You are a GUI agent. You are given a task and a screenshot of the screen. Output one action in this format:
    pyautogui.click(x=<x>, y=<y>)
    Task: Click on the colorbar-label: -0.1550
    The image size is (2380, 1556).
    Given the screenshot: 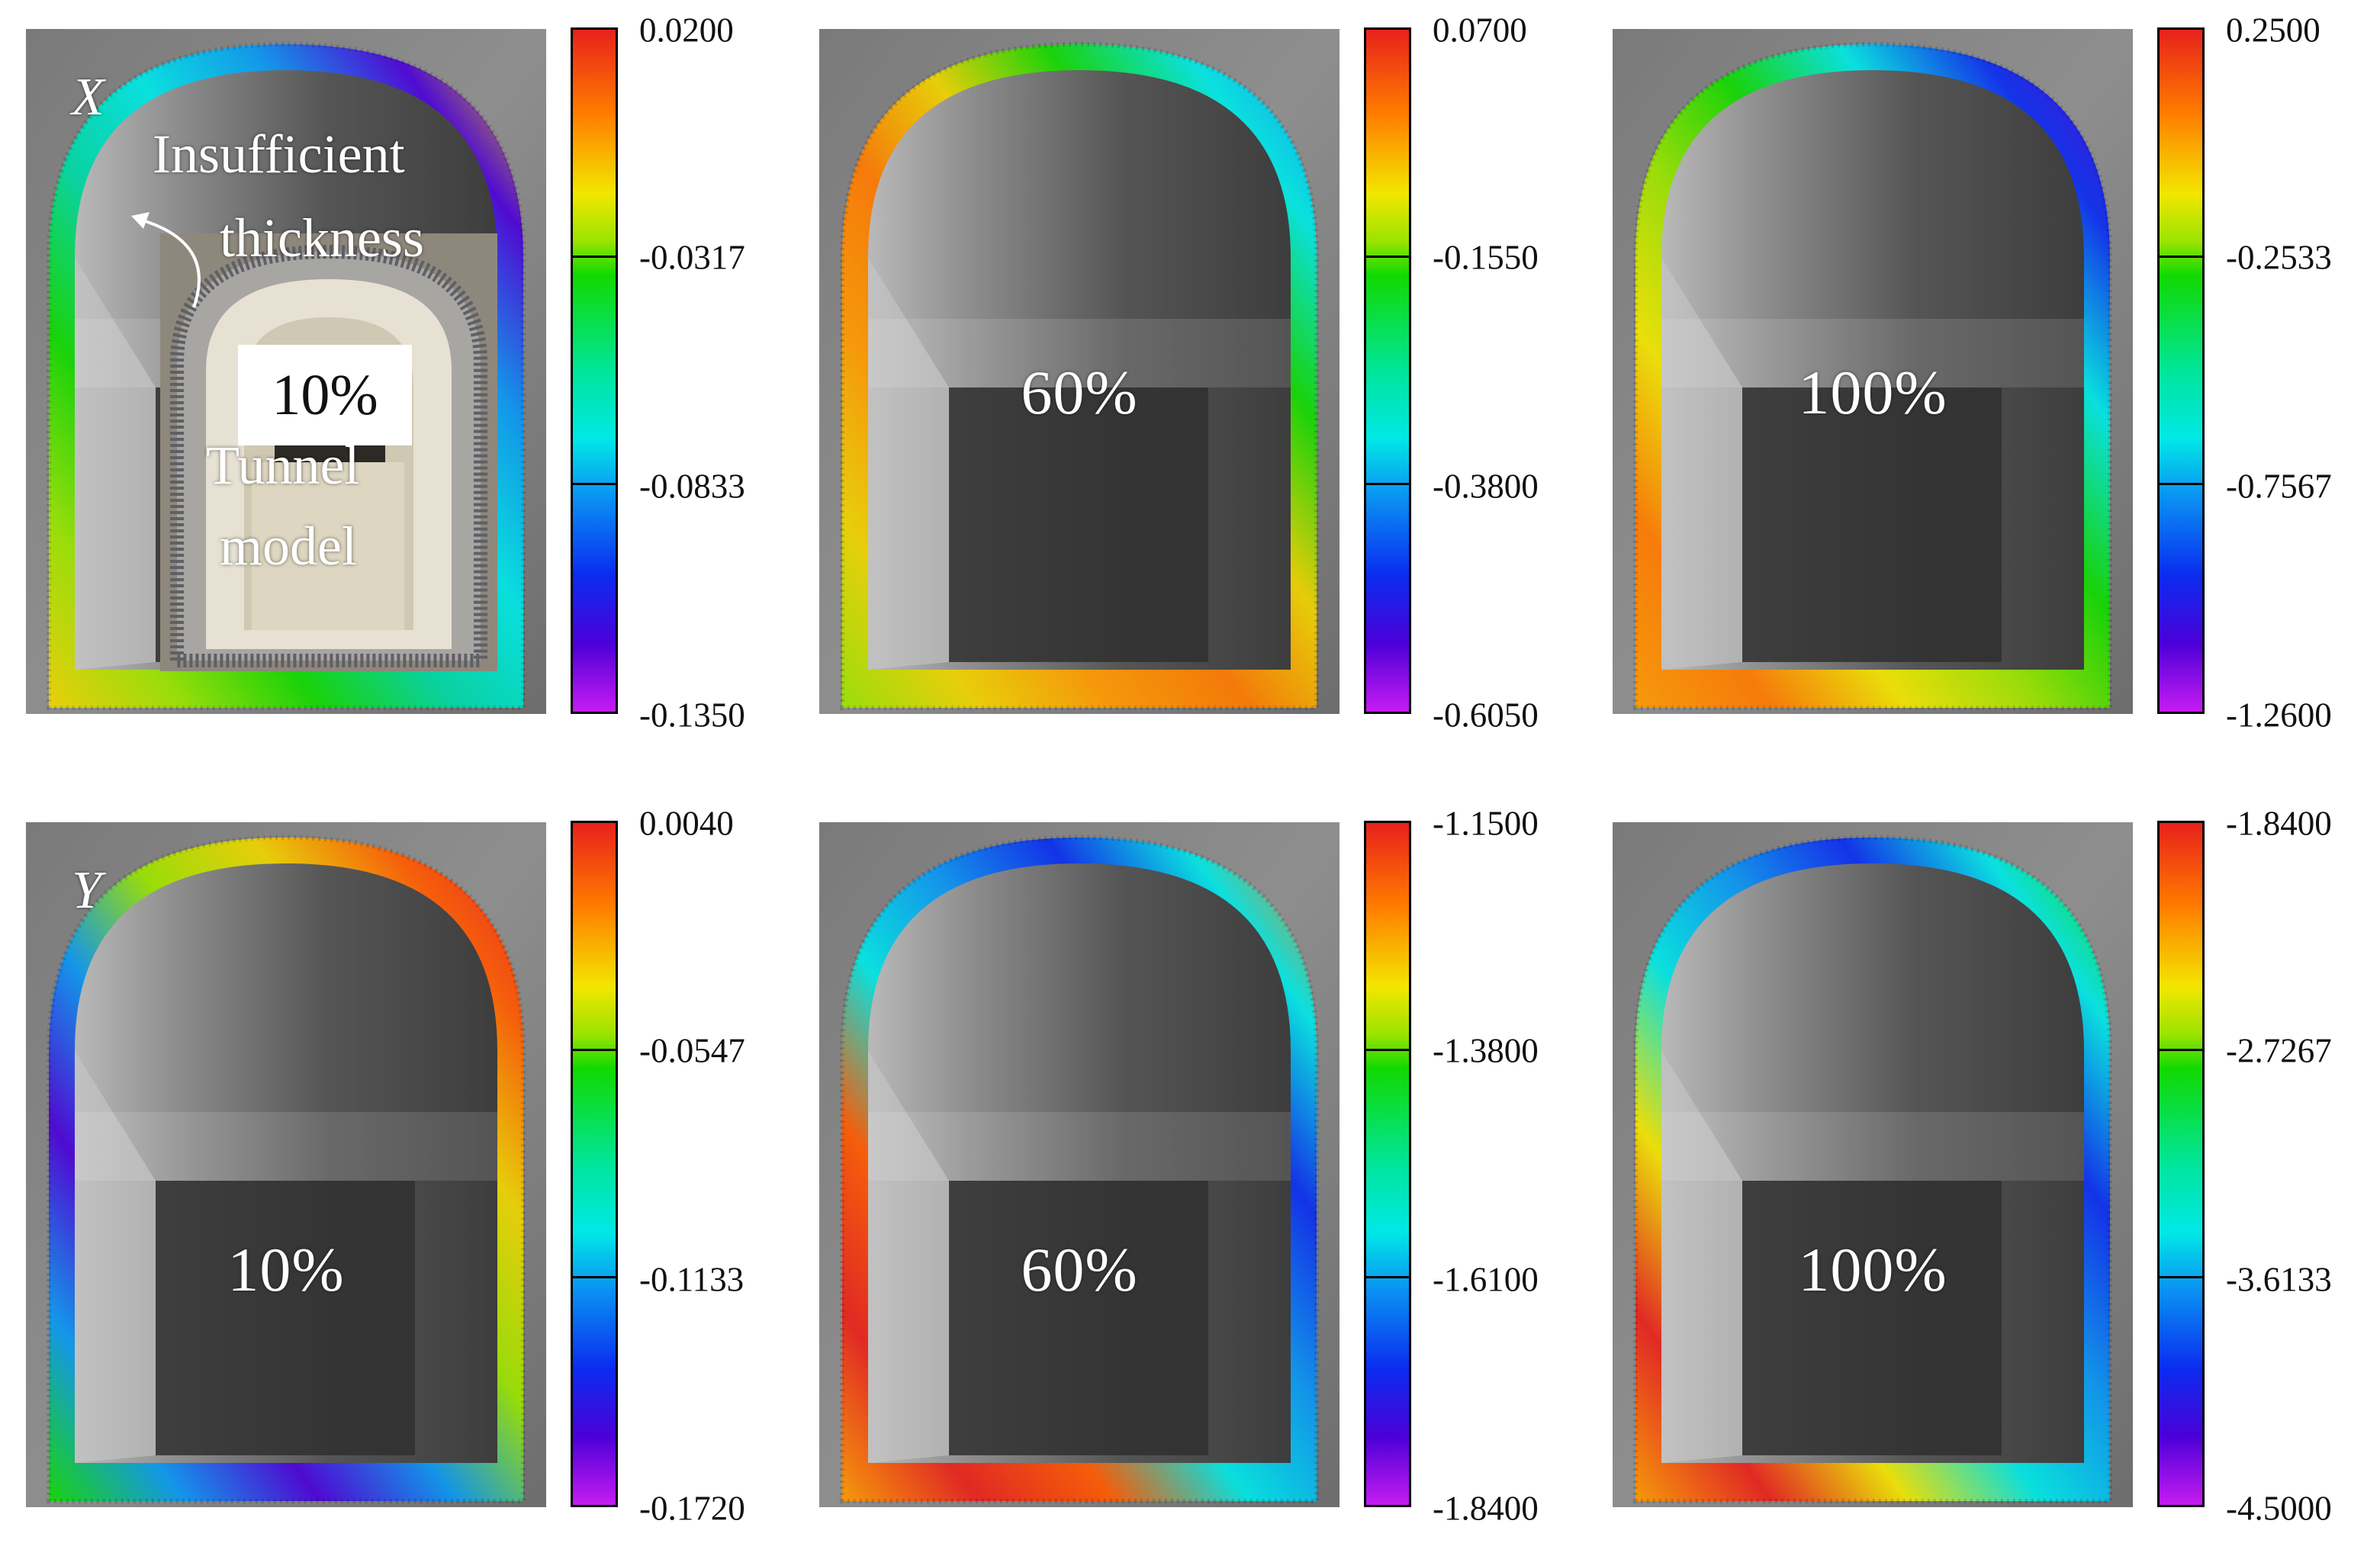 What is the action you would take?
    pyautogui.click(x=1486, y=257)
    